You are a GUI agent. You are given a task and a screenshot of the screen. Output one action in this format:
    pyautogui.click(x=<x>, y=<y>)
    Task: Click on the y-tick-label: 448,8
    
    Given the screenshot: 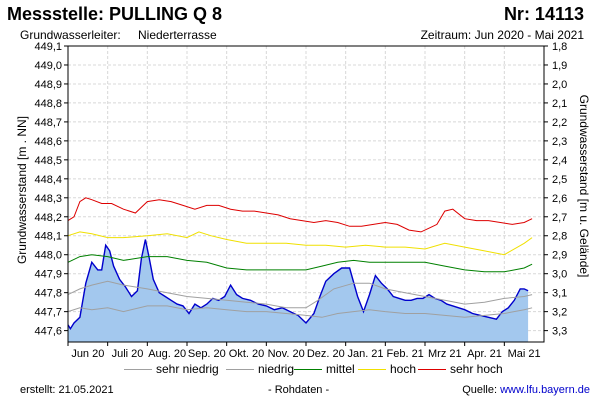 What is the action you would take?
    pyautogui.click(x=48, y=104)
    